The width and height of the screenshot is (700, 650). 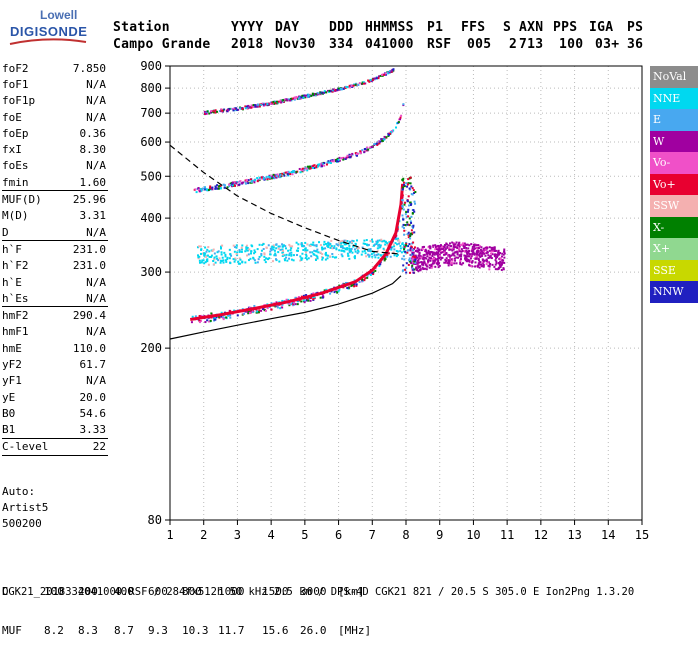 I want to click on legend-entry: SSW, so click(x=674, y=206).